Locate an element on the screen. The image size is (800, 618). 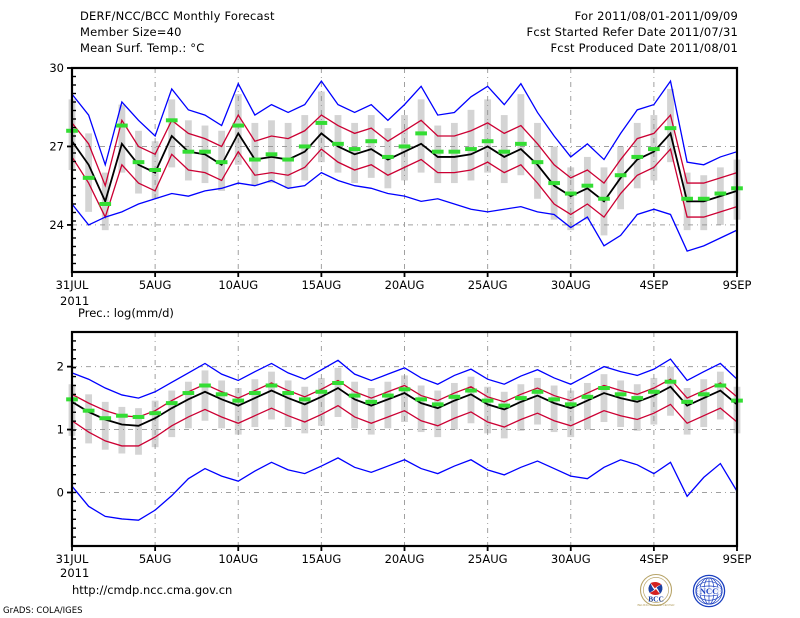
x-tick-label: 30AUG is located at coordinates (571, 285).